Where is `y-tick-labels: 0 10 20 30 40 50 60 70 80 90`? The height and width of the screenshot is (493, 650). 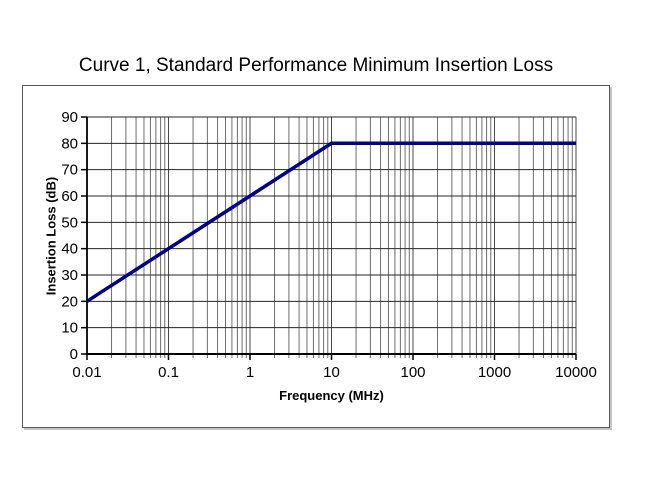 y-tick-labels: 0 10 20 30 40 50 60 70 80 90 is located at coordinates (69, 236).